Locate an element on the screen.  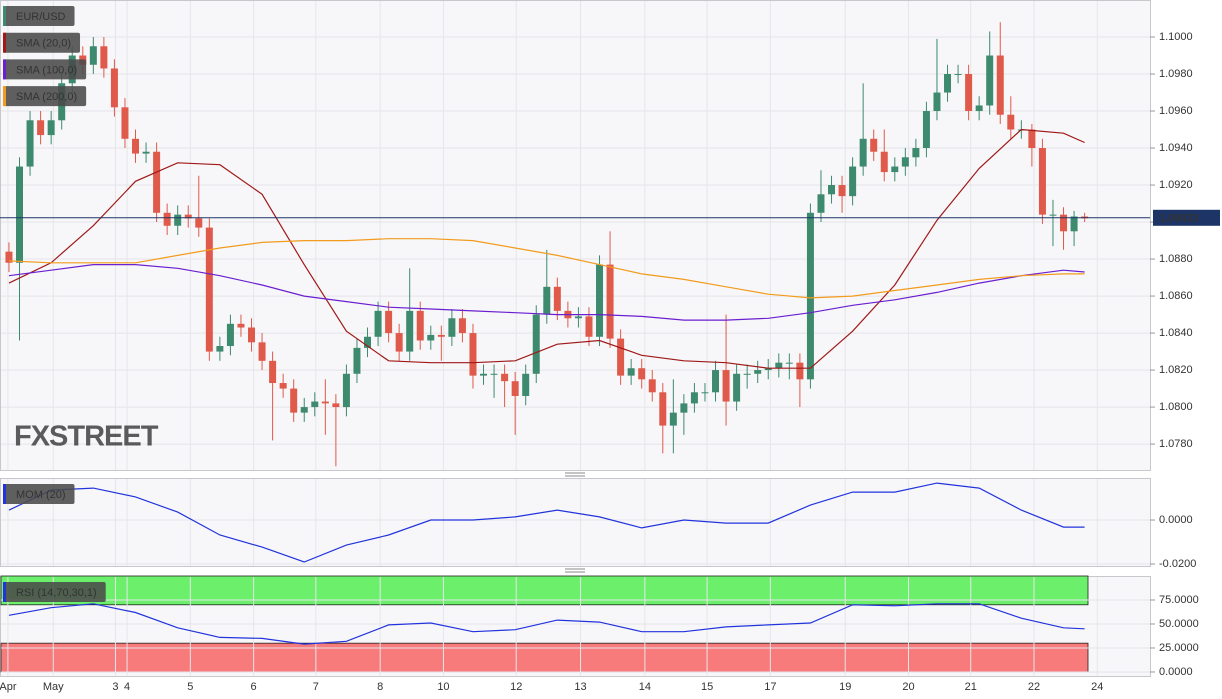
x-tick-label: 4 is located at coordinates (127, 687).